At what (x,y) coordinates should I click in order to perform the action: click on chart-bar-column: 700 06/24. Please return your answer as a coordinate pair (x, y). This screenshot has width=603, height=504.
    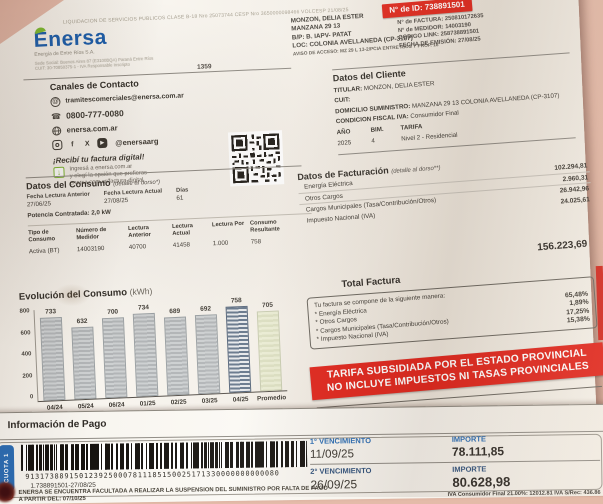
    Looking at the image, I should click on (114, 357).